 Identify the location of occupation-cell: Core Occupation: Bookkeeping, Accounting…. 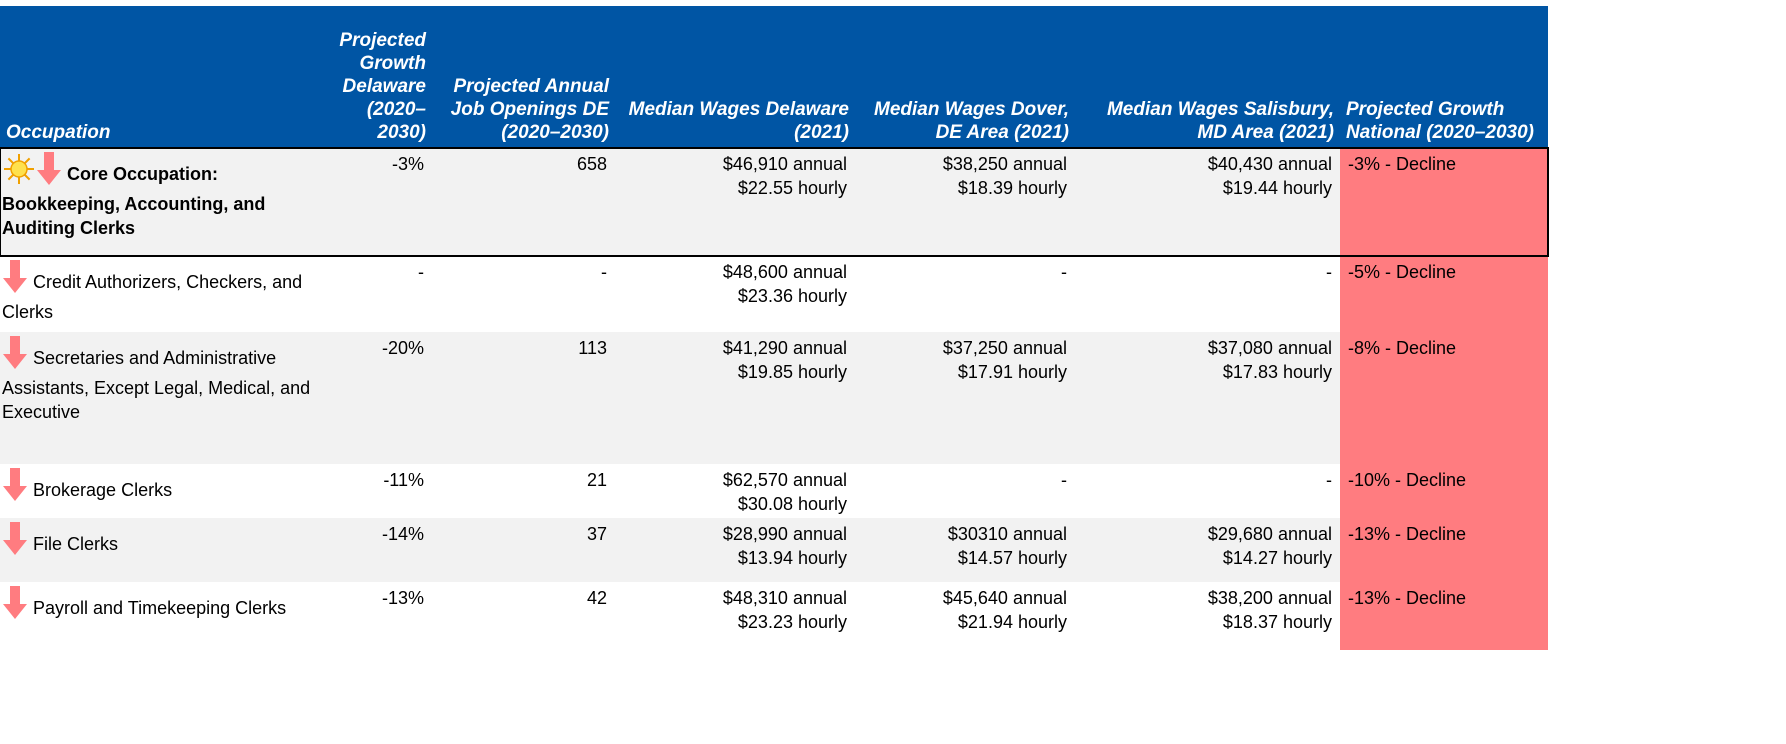
(165, 202).